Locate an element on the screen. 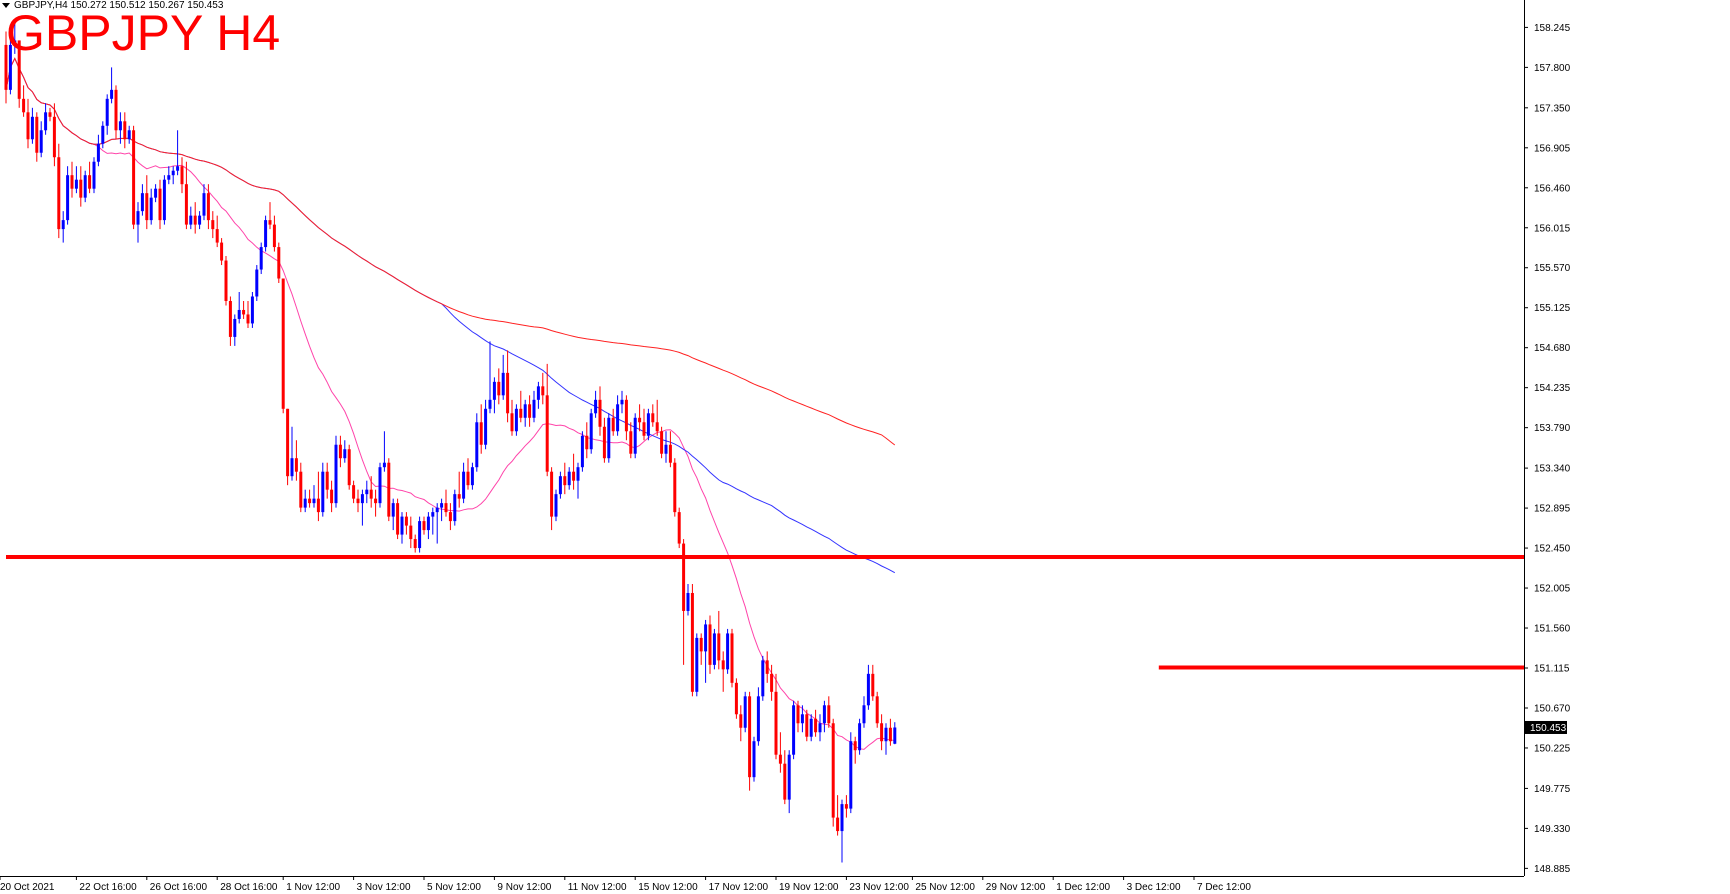 The image size is (1730, 894). price-tick-label: 150.225 is located at coordinates (1552, 748).